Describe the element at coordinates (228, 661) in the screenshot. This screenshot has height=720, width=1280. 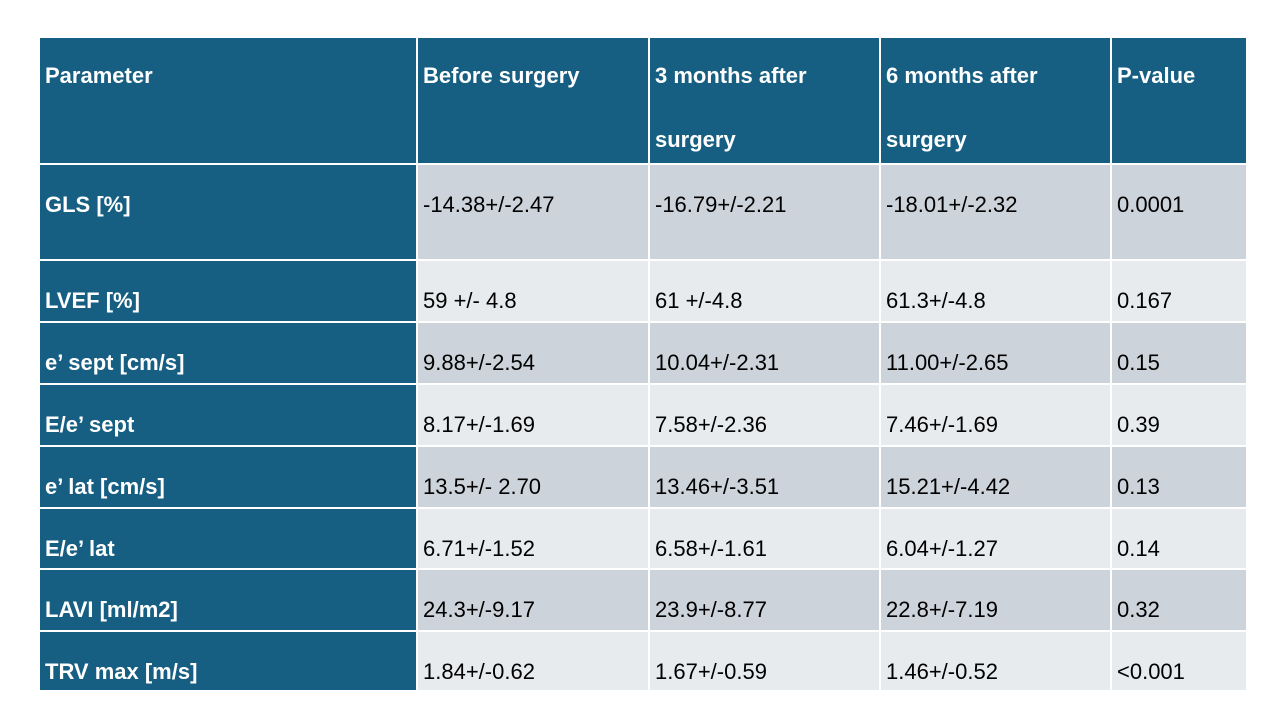
I see `row-label: TRV max [m/s]` at that location.